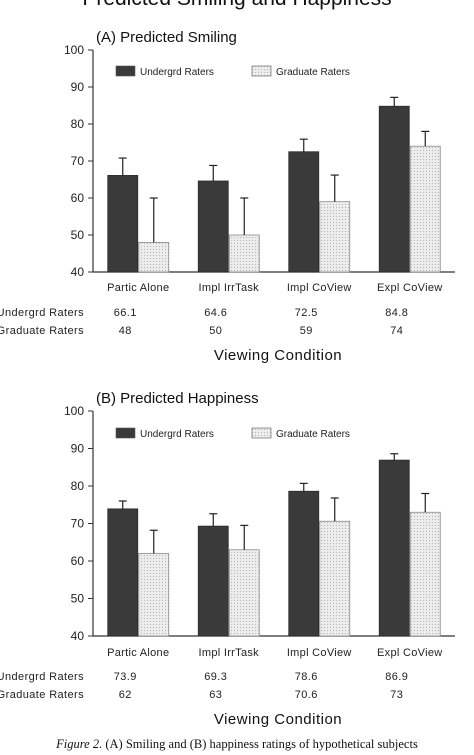 The image size is (474, 755). What do you see at coordinates (237, 5) in the screenshot?
I see `figure-title: Predicted Smiling and Happiness` at bounding box center [237, 5].